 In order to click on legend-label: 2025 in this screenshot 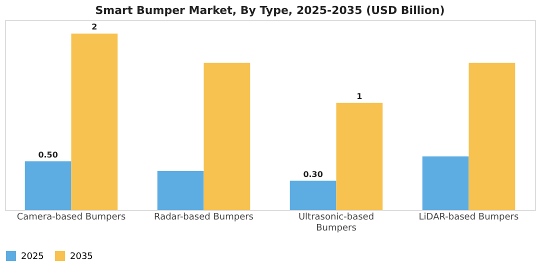, I will do `click(32, 257)`.